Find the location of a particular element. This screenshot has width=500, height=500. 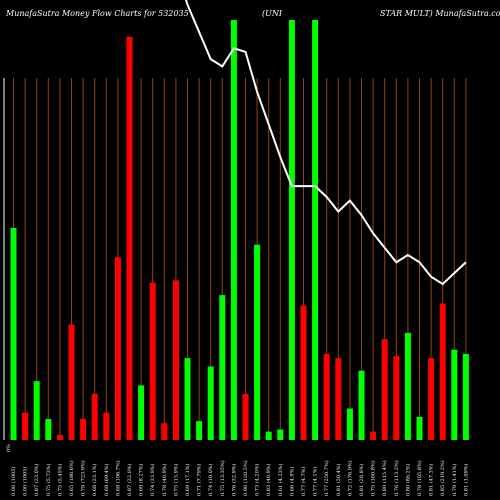

x-tick-label: 0.75 (160.8%) is located at coordinates (373, 478).